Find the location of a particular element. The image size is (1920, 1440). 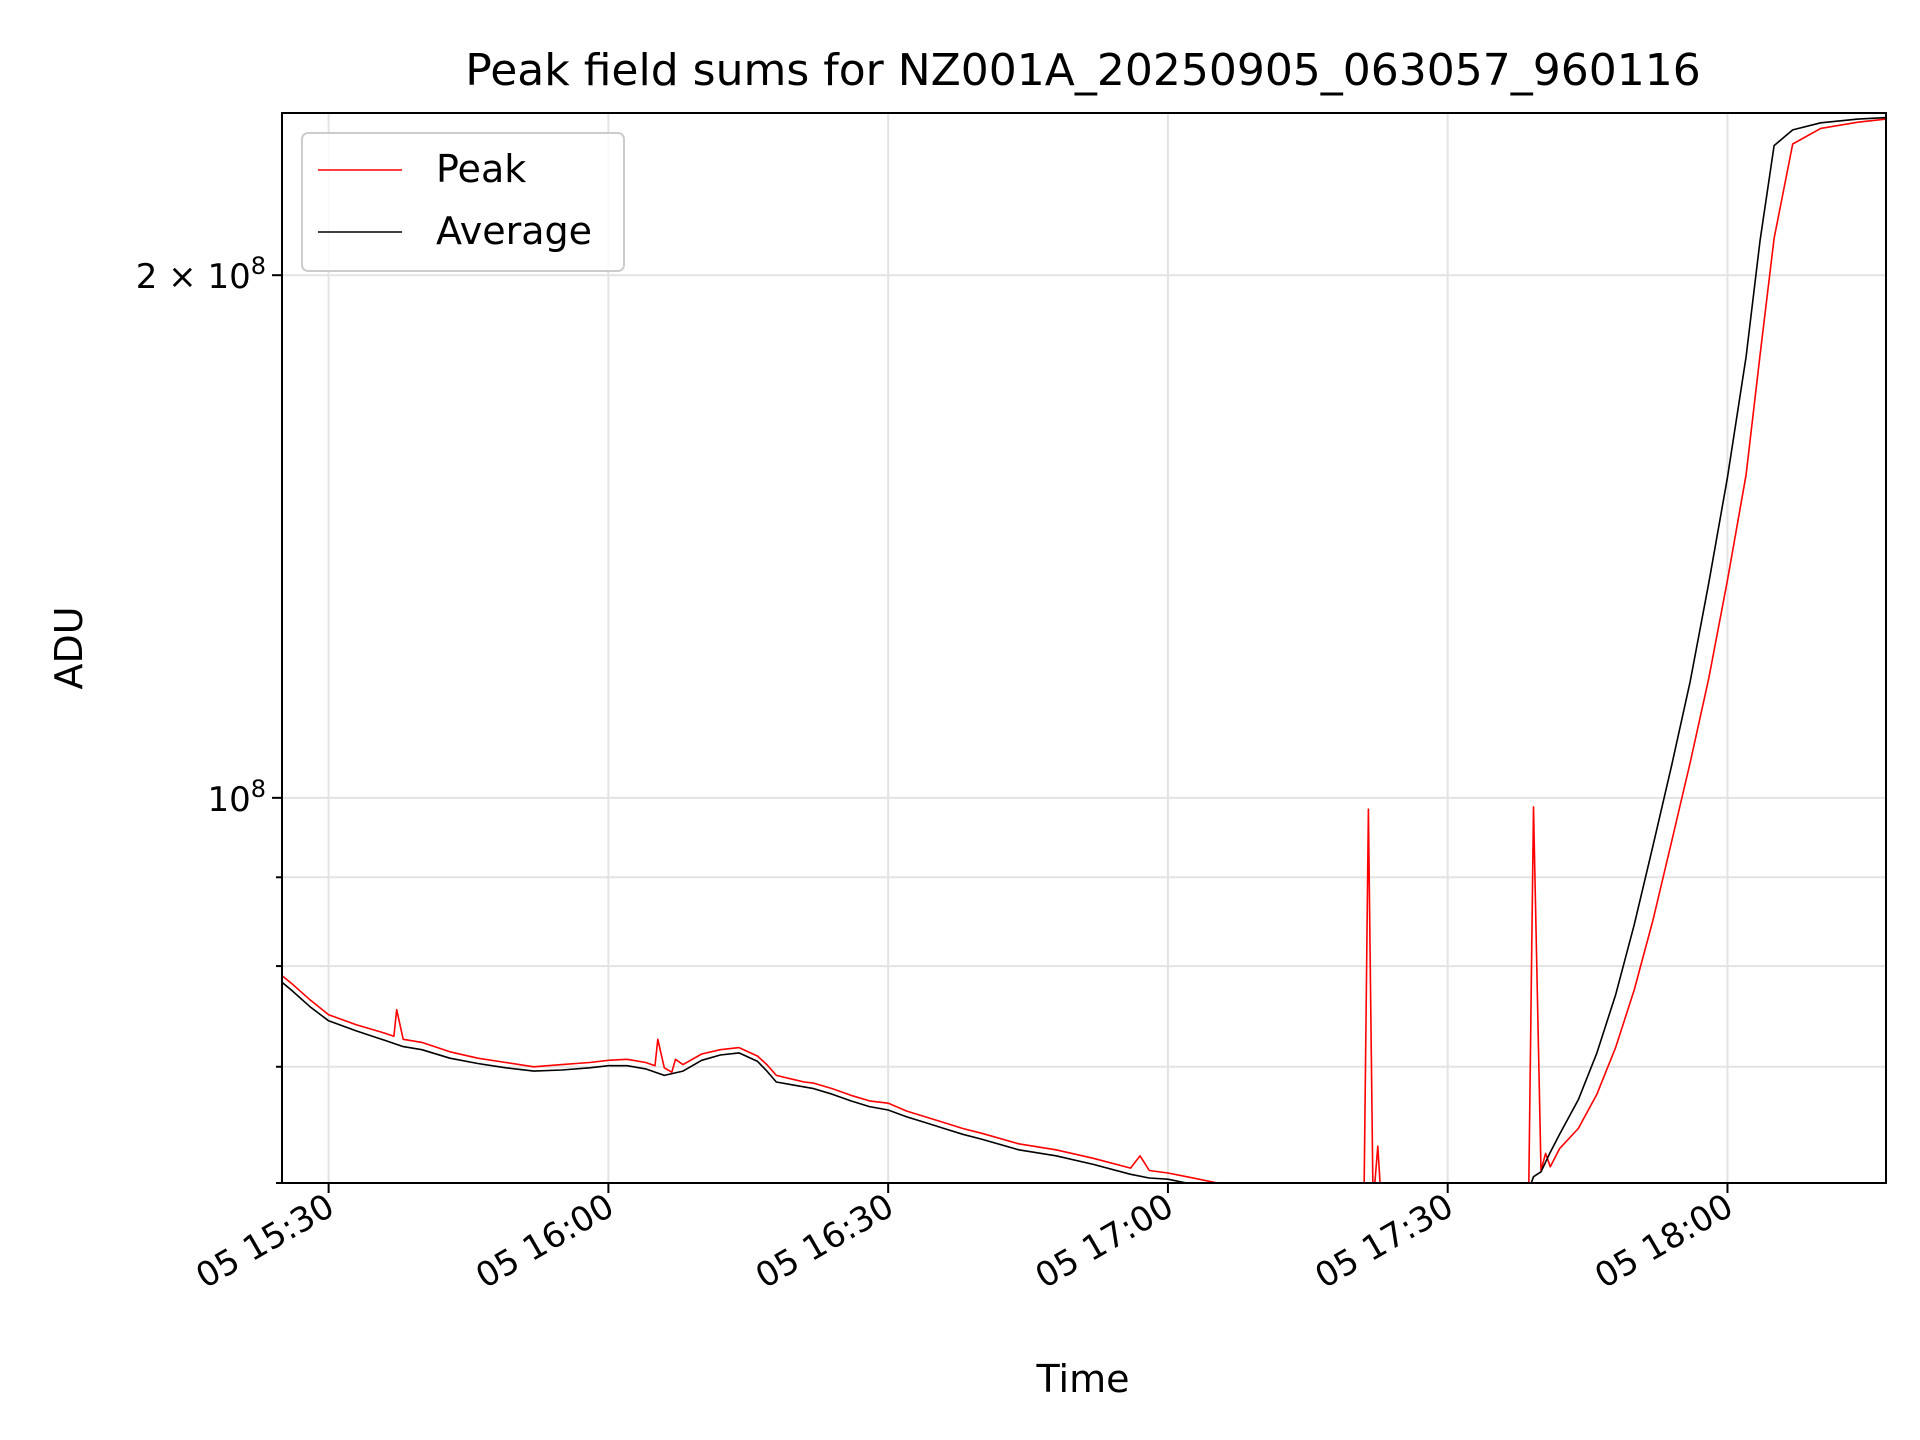

legend: Peak Average is located at coordinates (463, 202).